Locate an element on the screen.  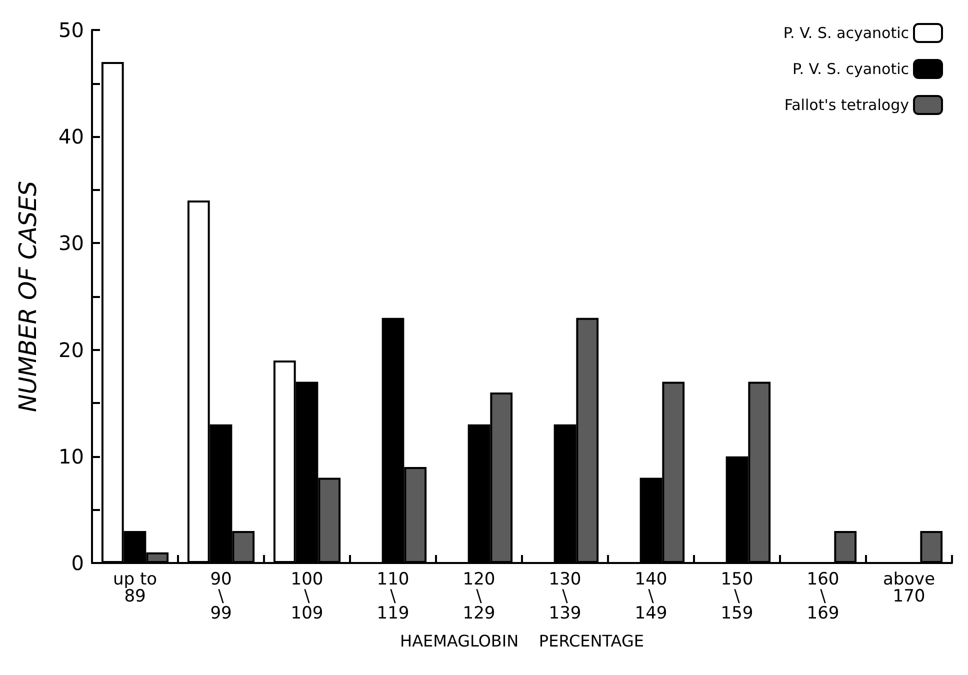
x-tick-label: up to 89 is located at coordinates (135, 588).